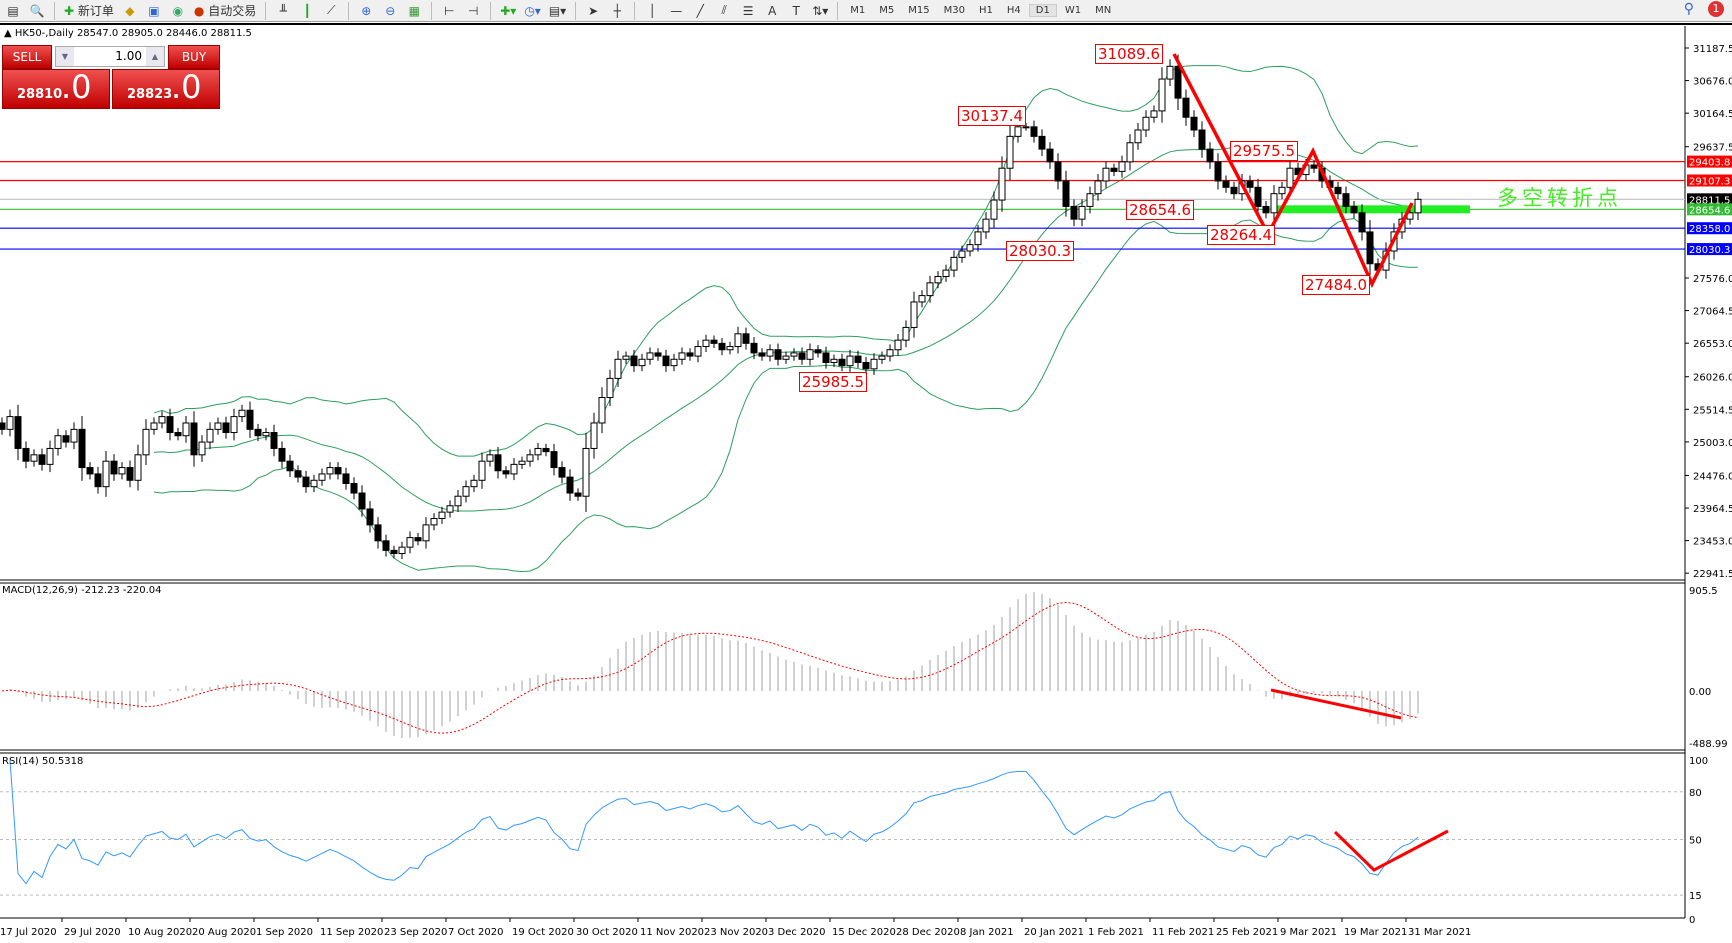 This screenshot has height=943, width=1732. Describe the element at coordinates (1336, 285) in the screenshot. I see `price-label-low: 27484.0` at that location.